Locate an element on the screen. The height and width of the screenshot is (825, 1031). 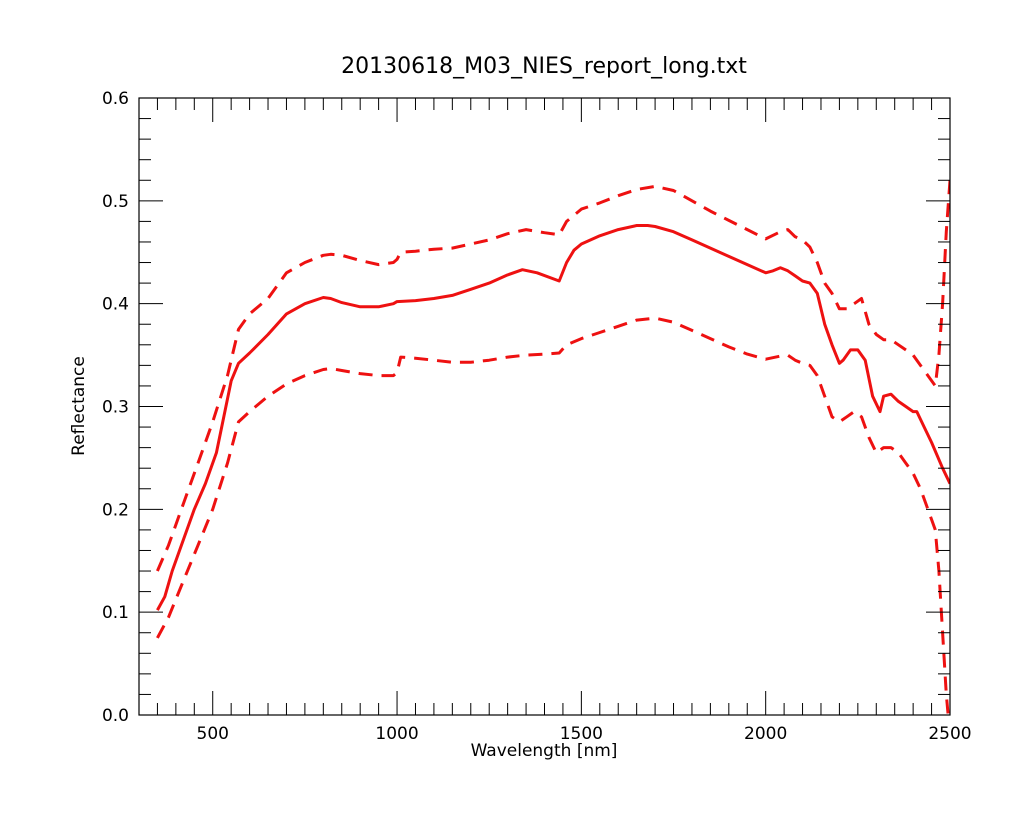
y-axis-title: Reflectance is located at coordinates (79, 406).